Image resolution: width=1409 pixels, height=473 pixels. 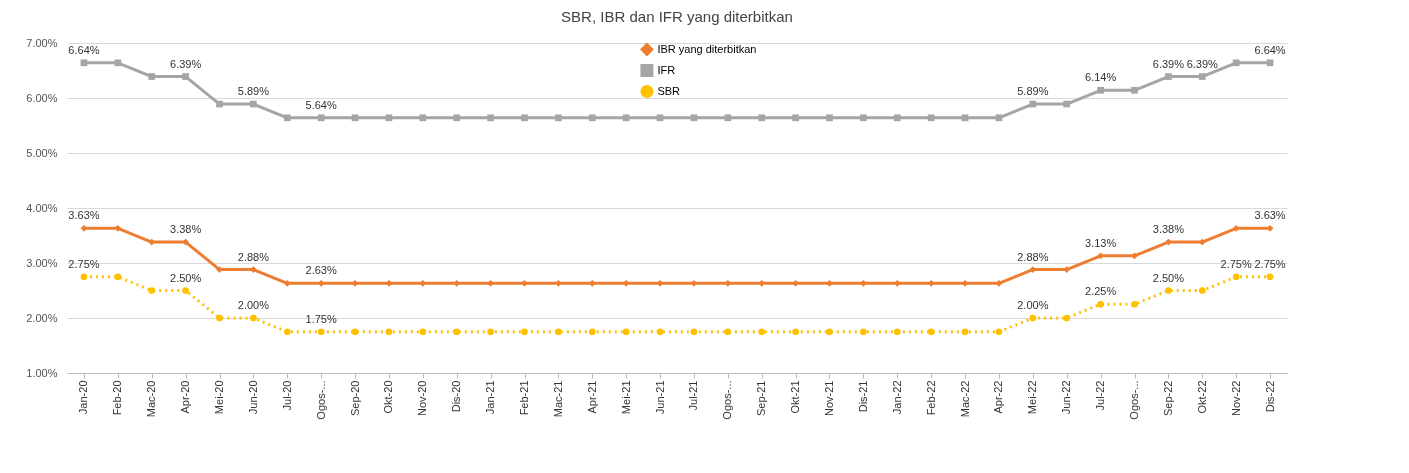 What do you see at coordinates (219, 397) in the screenshot?
I see `x-tick-label: Mei-20` at bounding box center [219, 397].